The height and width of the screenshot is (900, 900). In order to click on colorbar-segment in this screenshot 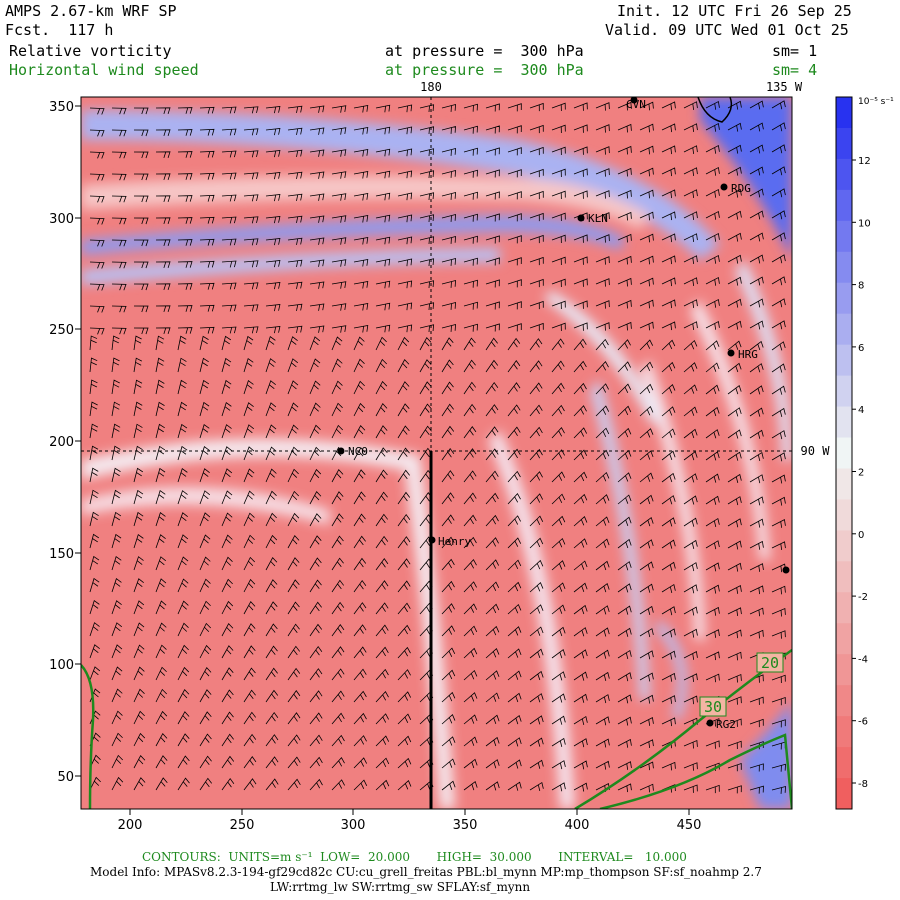, I will do `click(844, 236)`.